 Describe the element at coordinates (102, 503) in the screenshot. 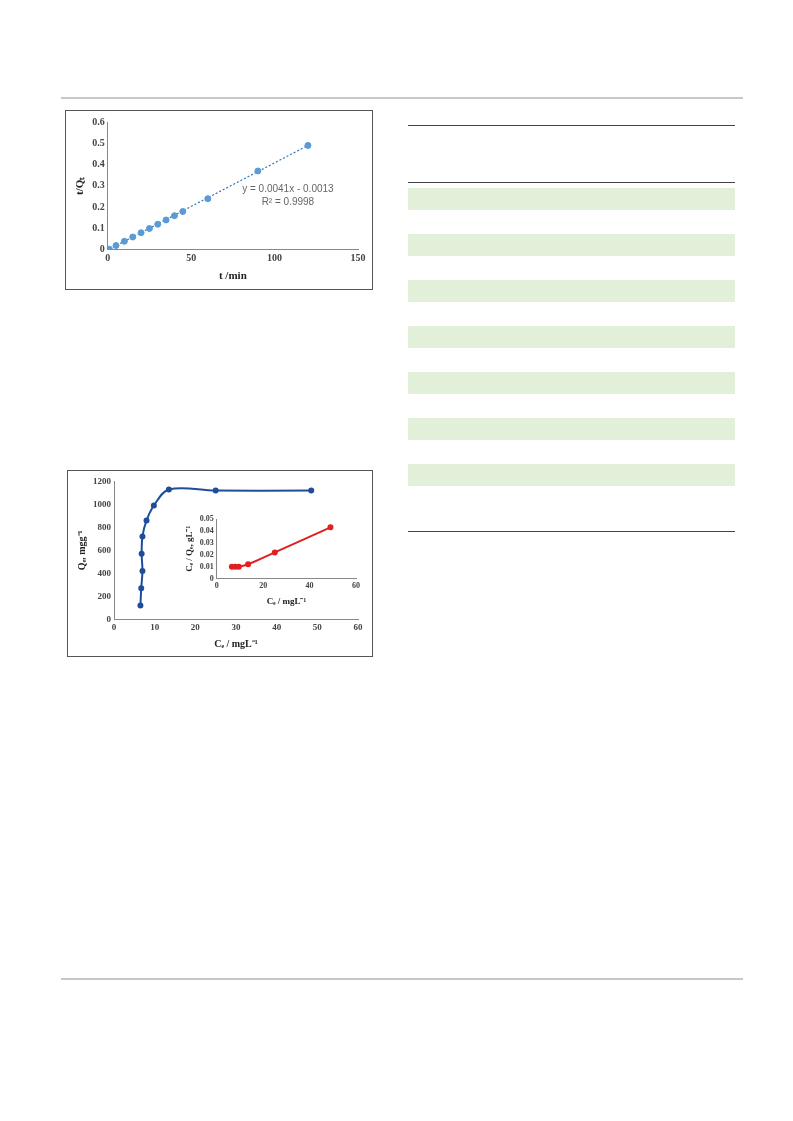

I see `y-tick-label: 1000` at that location.